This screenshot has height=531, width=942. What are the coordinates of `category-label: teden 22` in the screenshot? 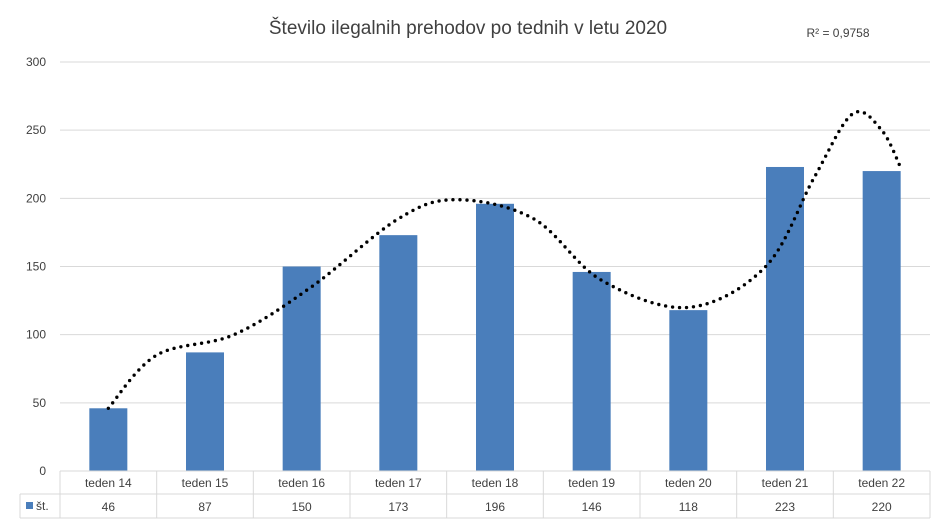 It's located at (881, 483).